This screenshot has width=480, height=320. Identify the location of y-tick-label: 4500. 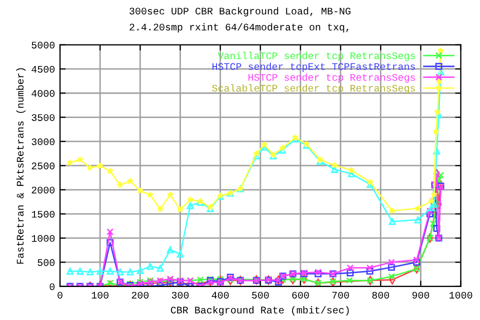
(43, 69).